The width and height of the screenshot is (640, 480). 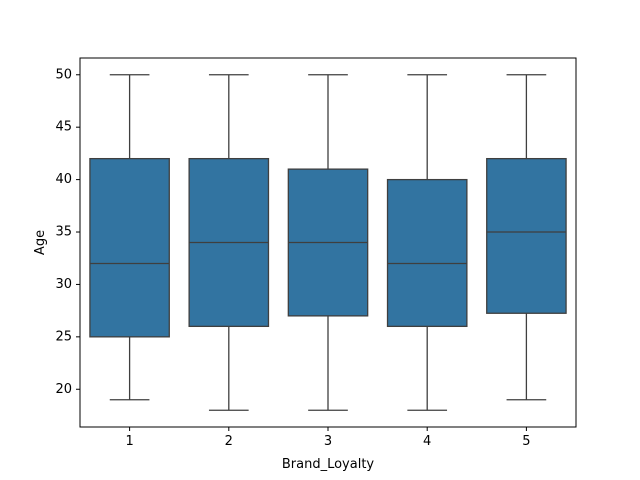 What do you see at coordinates (328, 441) in the screenshot?
I see `x-tick-label: 3` at bounding box center [328, 441].